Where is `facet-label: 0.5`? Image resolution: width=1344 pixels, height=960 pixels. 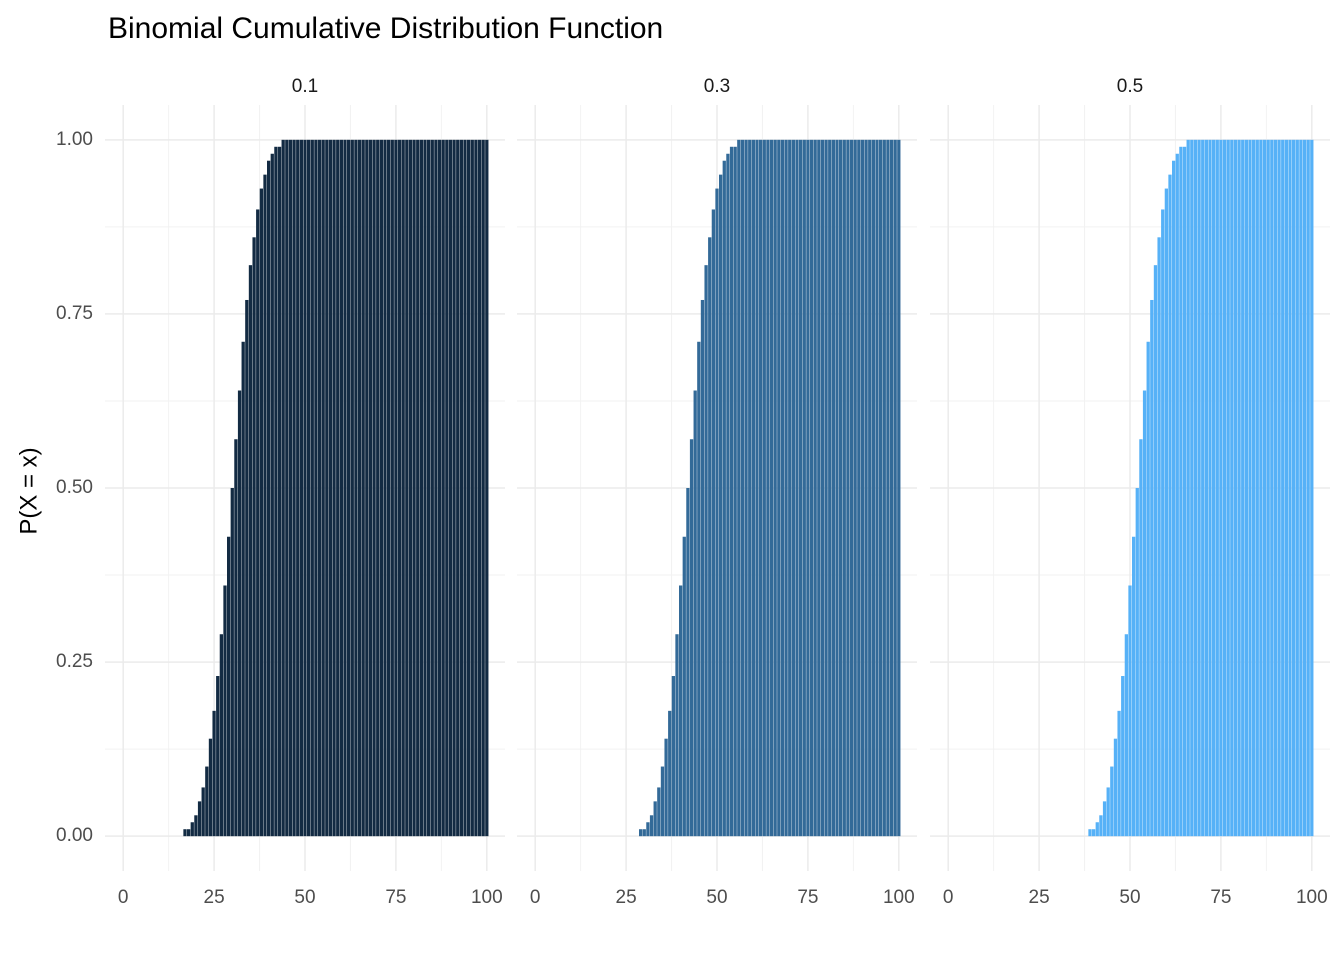 facet-label: 0.5 is located at coordinates (1130, 86).